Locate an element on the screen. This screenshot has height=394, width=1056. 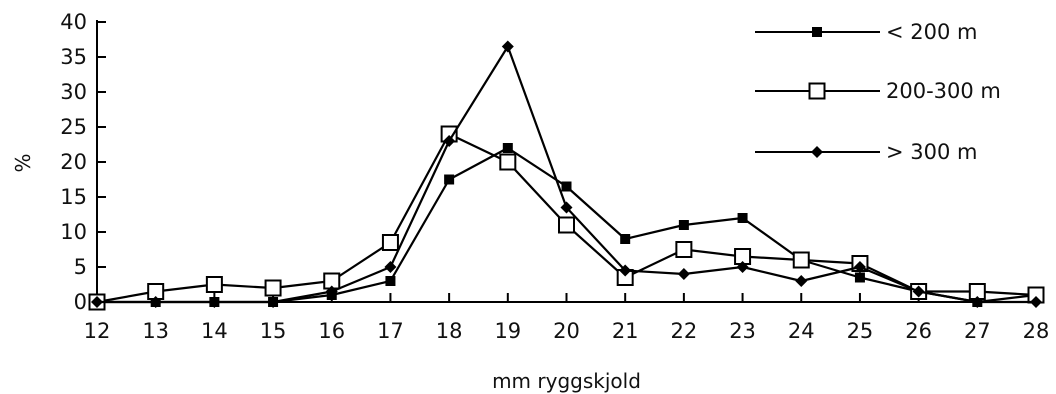
legend-label: 200-300 m is located at coordinates (943, 91).